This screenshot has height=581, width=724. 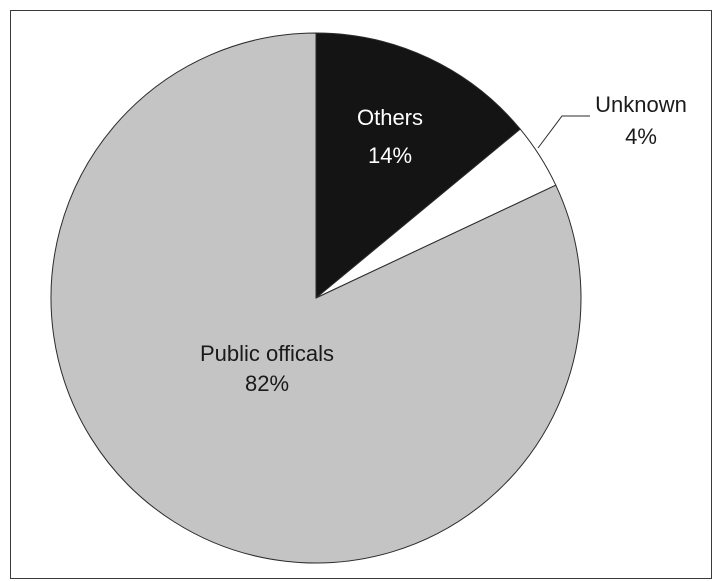 What do you see at coordinates (641, 104) in the screenshot?
I see `slice-label-unknown: Unknown` at bounding box center [641, 104].